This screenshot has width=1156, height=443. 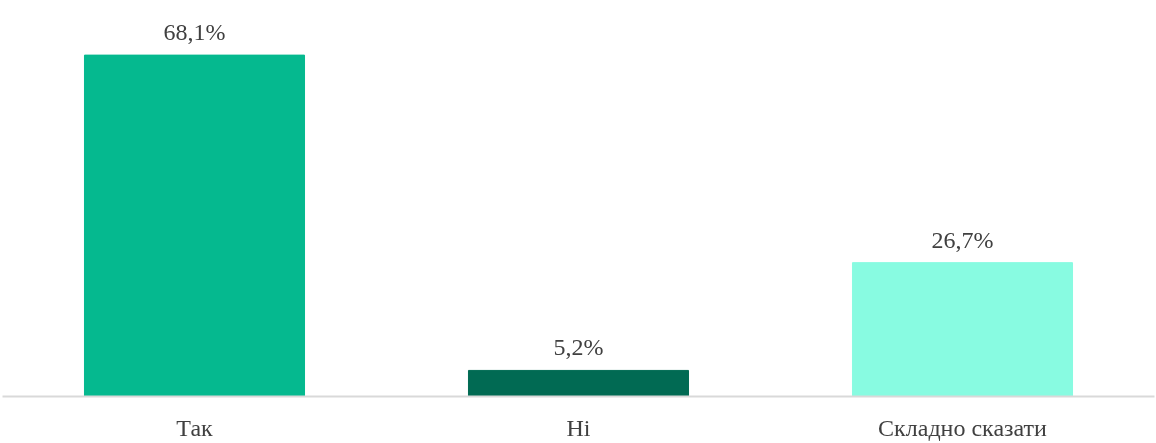 What do you see at coordinates (962, 239) in the screenshot?
I see `data-label: 26,7%` at bounding box center [962, 239].